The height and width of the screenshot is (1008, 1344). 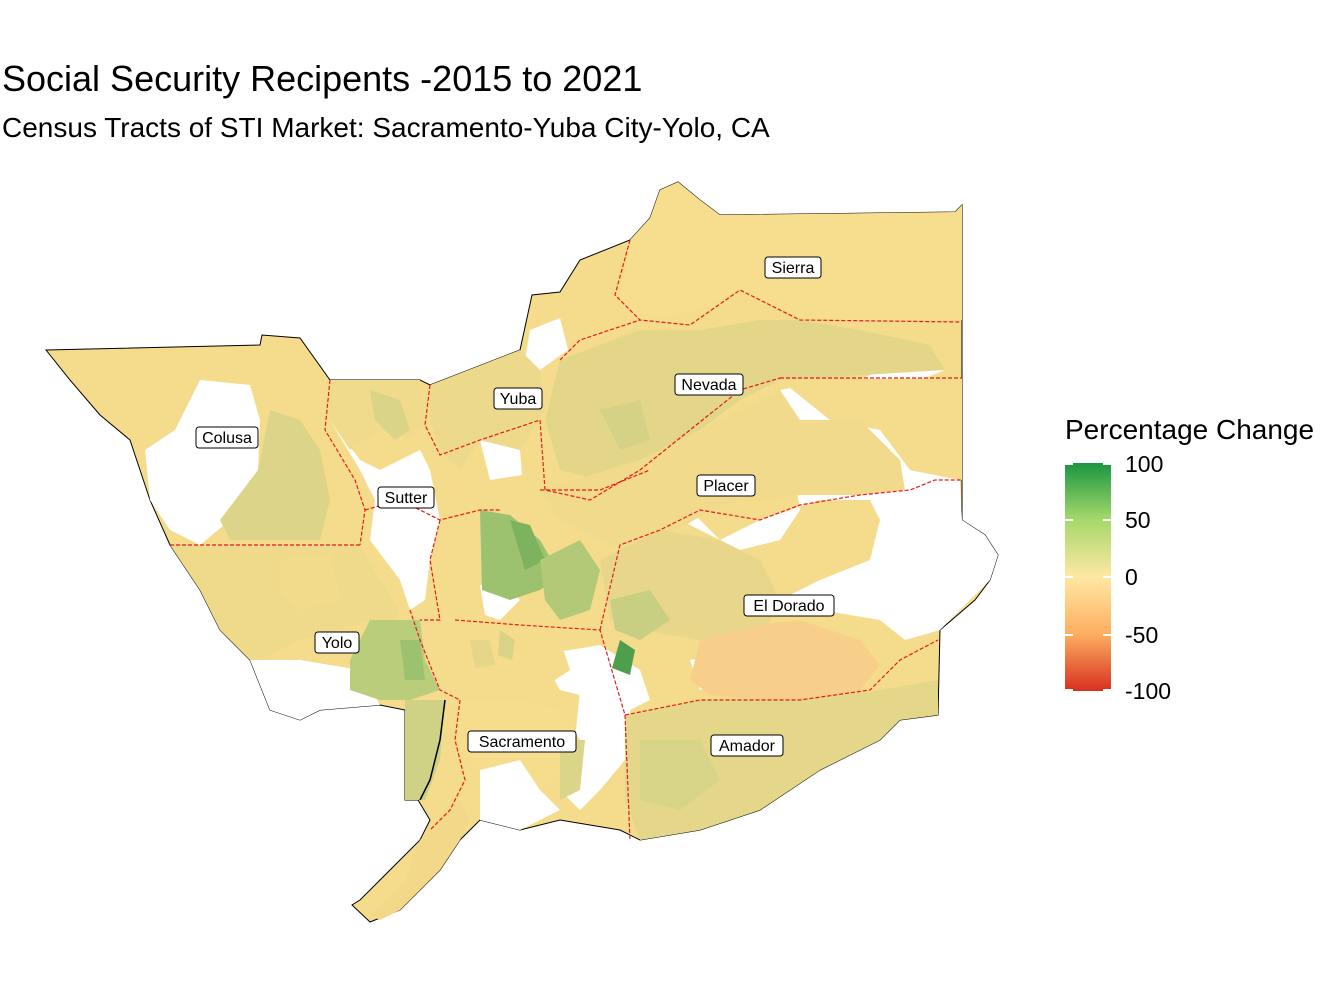 I want to click on county-label-placer: Placer, so click(x=726, y=485).